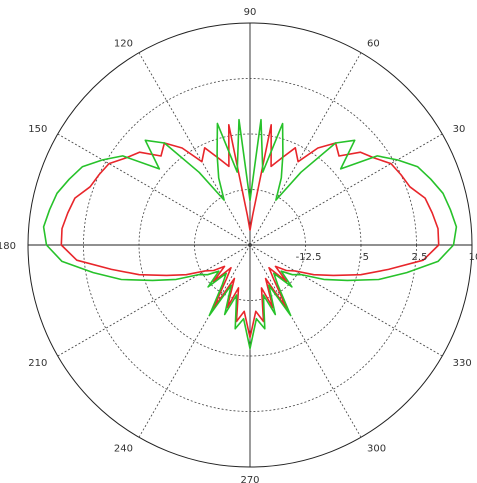 The width and height of the screenshot is (477, 483). I want to click on radial-tick-label: -12.5, so click(309, 257).